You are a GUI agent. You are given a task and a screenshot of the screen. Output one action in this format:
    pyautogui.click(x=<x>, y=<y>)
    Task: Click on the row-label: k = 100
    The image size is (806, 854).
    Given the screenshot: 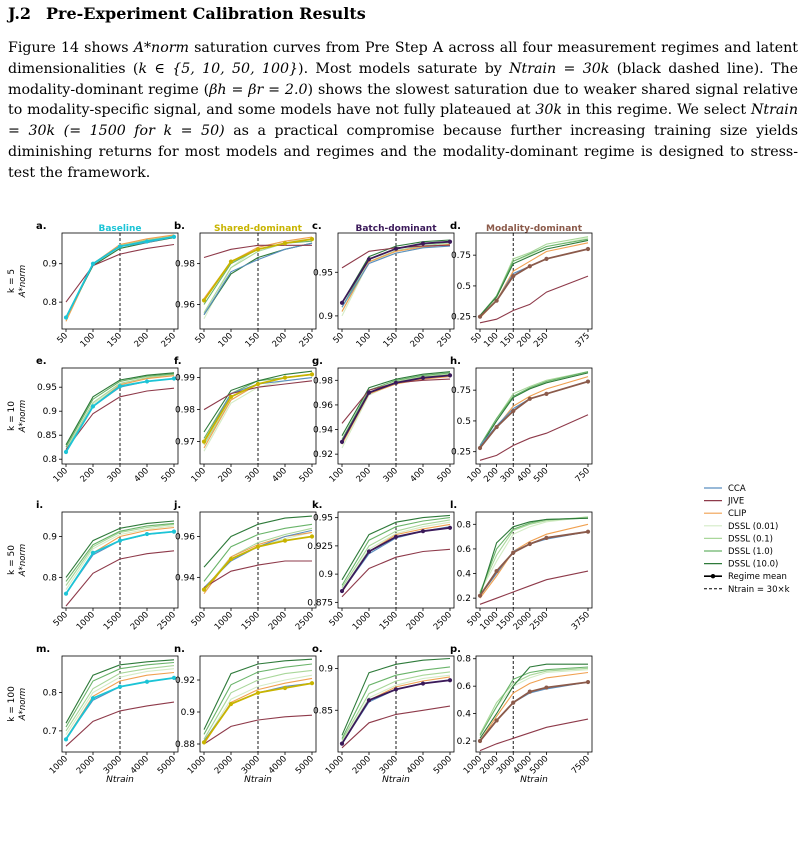 What is the action you would take?
    pyautogui.click(x=12, y=704)
    